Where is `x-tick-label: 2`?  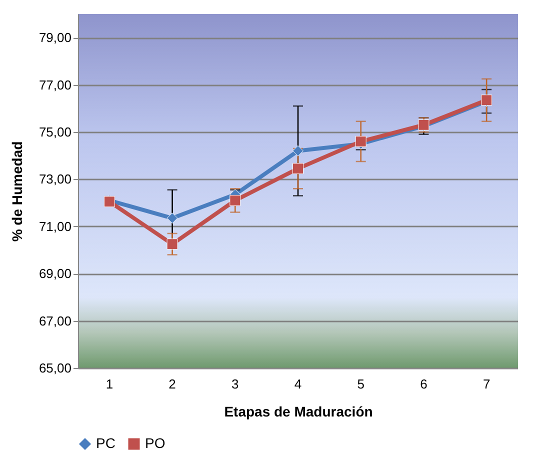
x-tick-label: 2 is located at coordinates (172, 384).